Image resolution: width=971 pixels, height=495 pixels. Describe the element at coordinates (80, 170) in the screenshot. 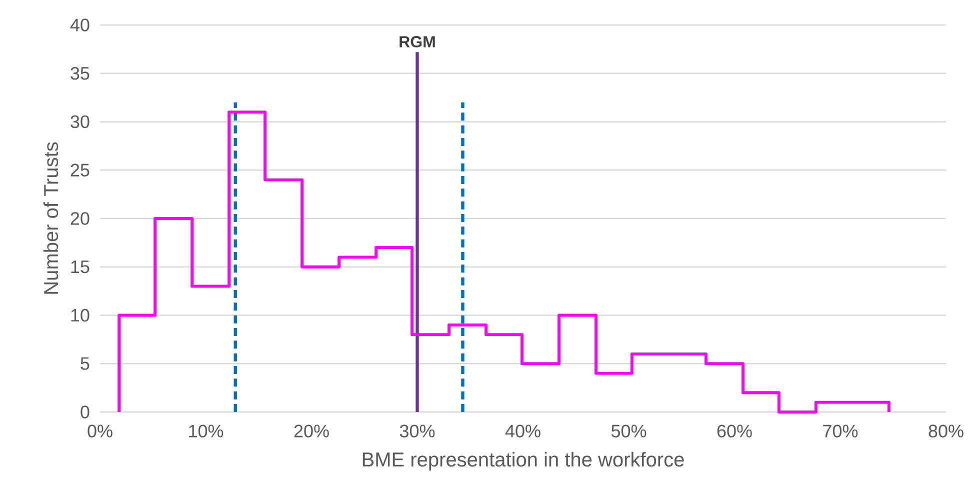

I see `y-tick-label: 25` at that location.